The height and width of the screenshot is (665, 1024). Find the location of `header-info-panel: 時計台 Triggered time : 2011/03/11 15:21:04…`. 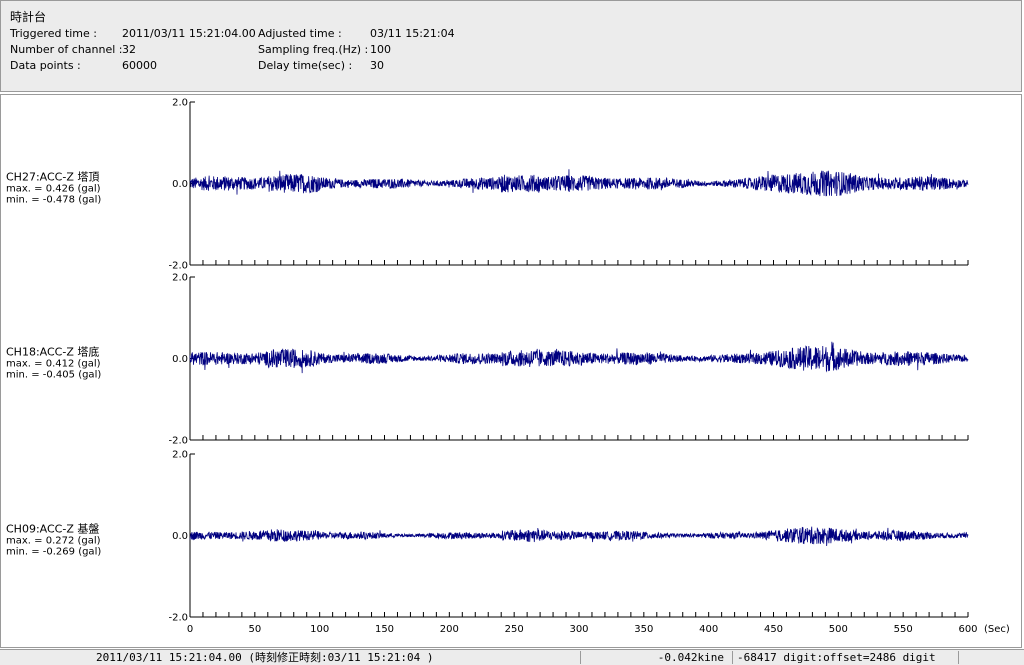

header-info-panel: 時計台 Triggered time : 2011/03/11 15:21:04… is located at coordinates (511, 46).